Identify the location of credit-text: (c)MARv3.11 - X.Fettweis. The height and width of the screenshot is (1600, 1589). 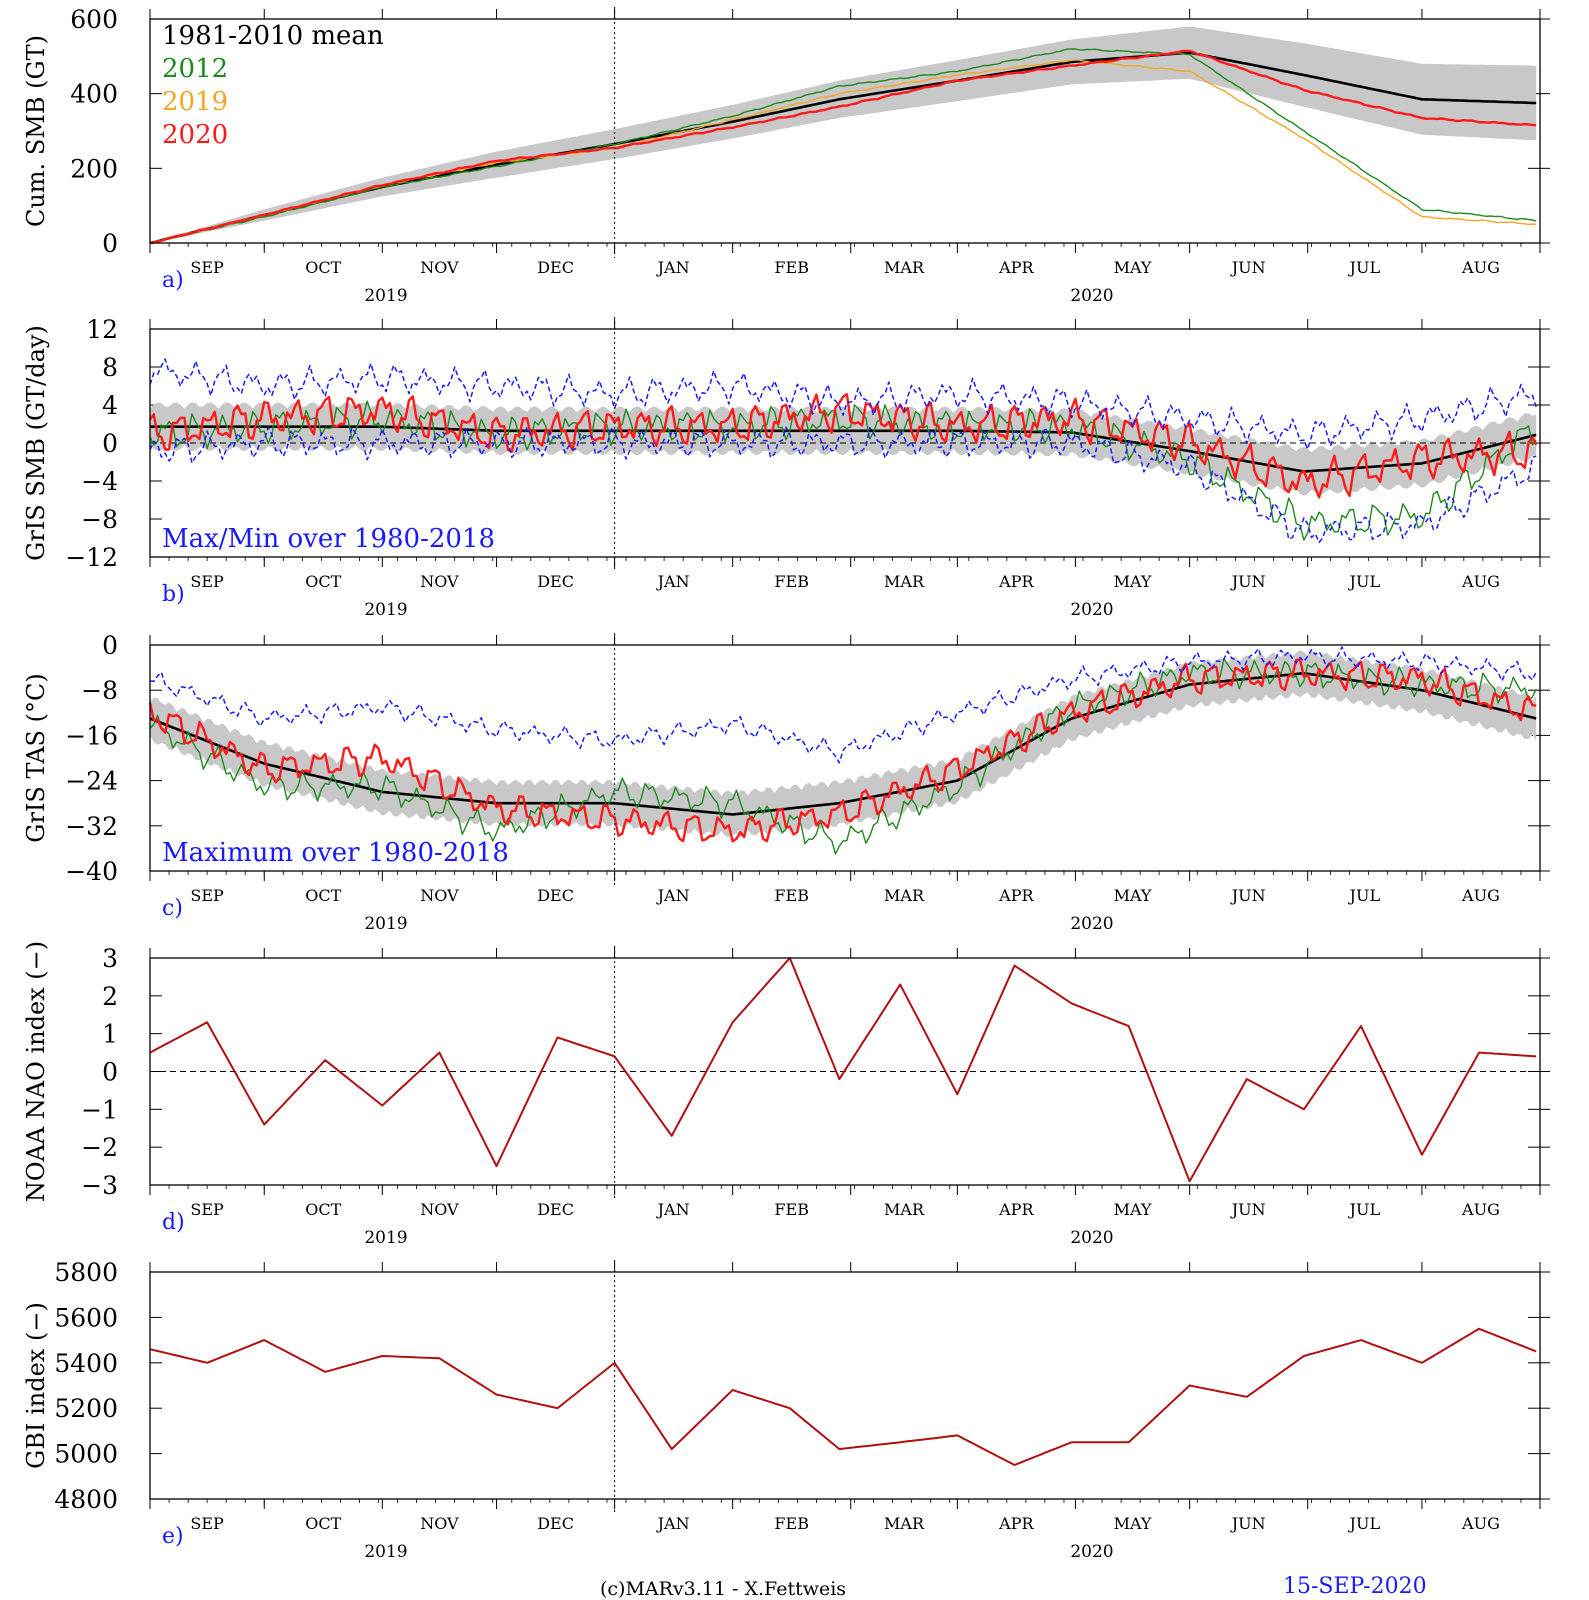
(723, 1589).